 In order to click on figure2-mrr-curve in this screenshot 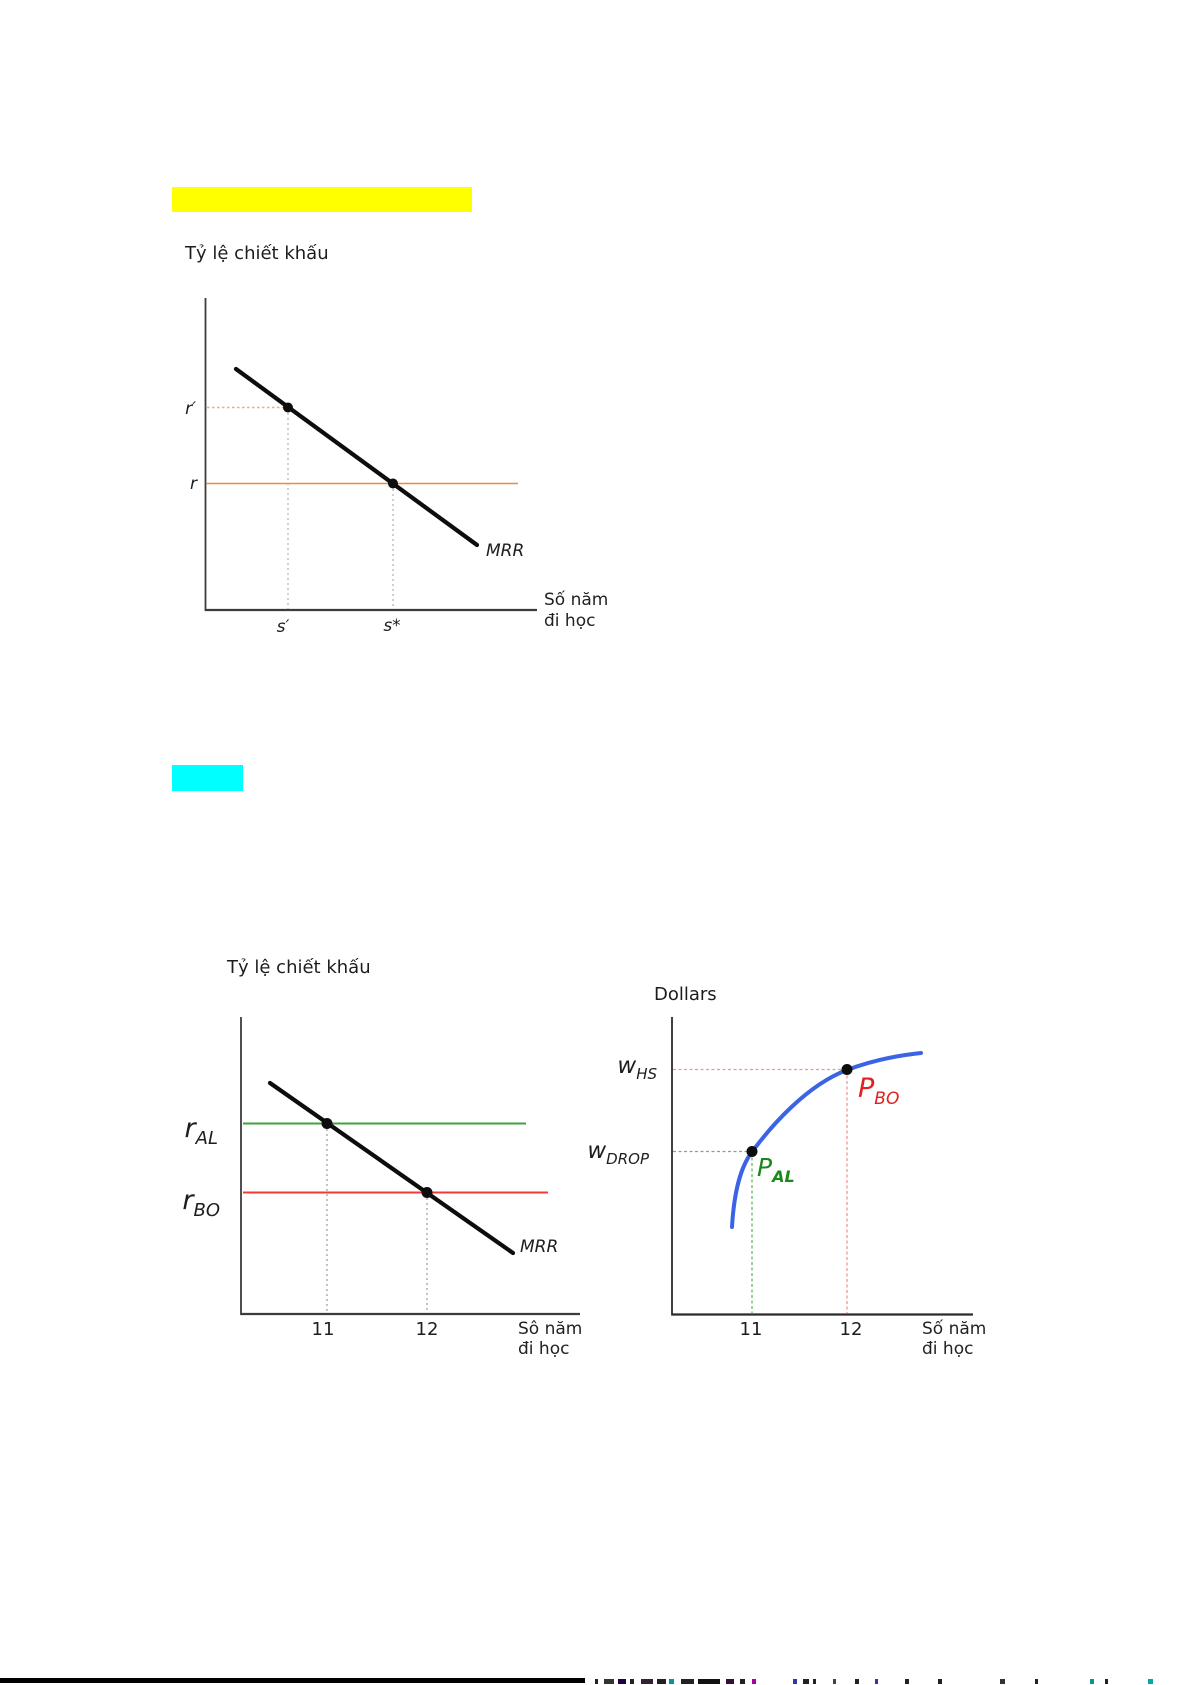, I will do `click(391, 1168)`.